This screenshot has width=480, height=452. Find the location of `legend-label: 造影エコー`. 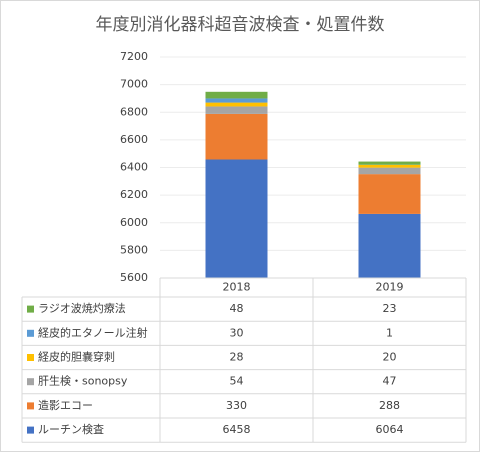

legend-label: 造影エコー is located at coordinates (65, 405).